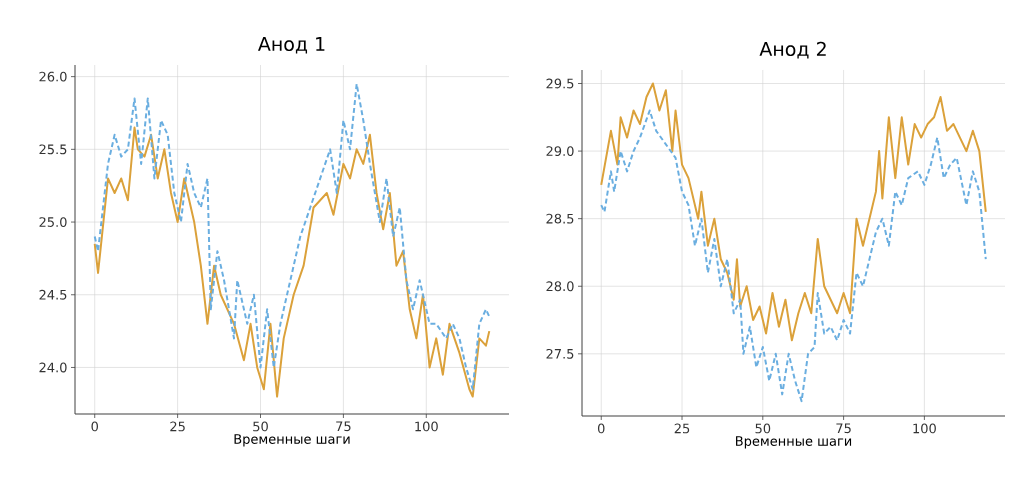  Describe the element at coordinates (792, 50) in the screenshot. I see `chart-title: Анод 2` at that location.